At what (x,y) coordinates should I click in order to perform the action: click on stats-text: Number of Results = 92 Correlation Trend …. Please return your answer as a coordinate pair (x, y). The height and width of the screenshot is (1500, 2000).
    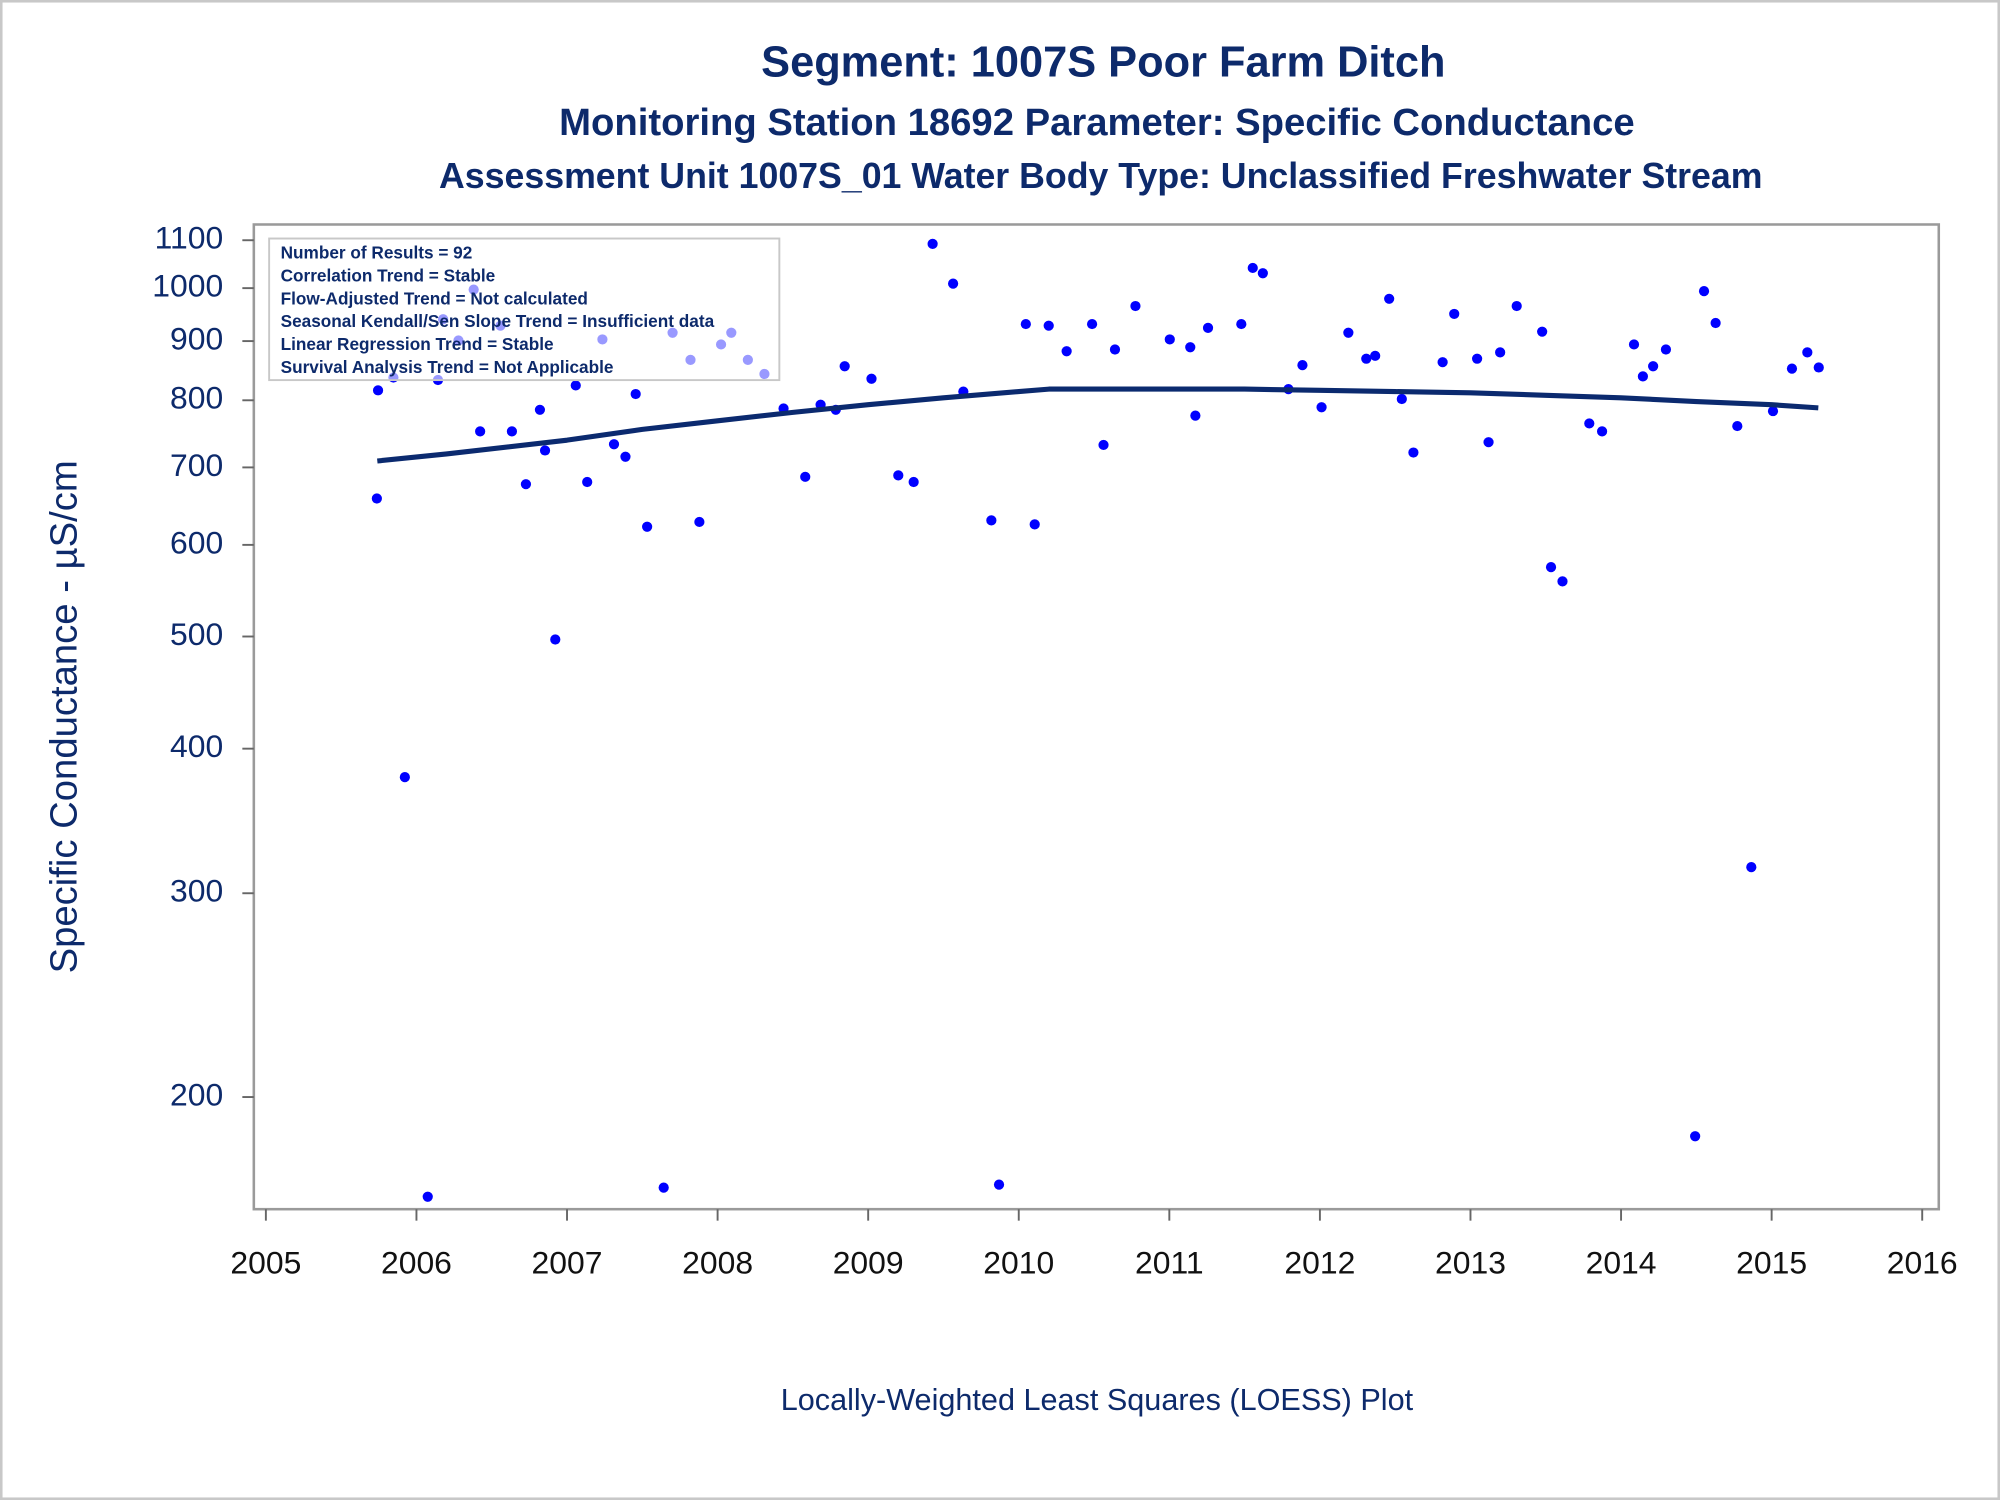
    Looking at the image, I should click on (498, 309).